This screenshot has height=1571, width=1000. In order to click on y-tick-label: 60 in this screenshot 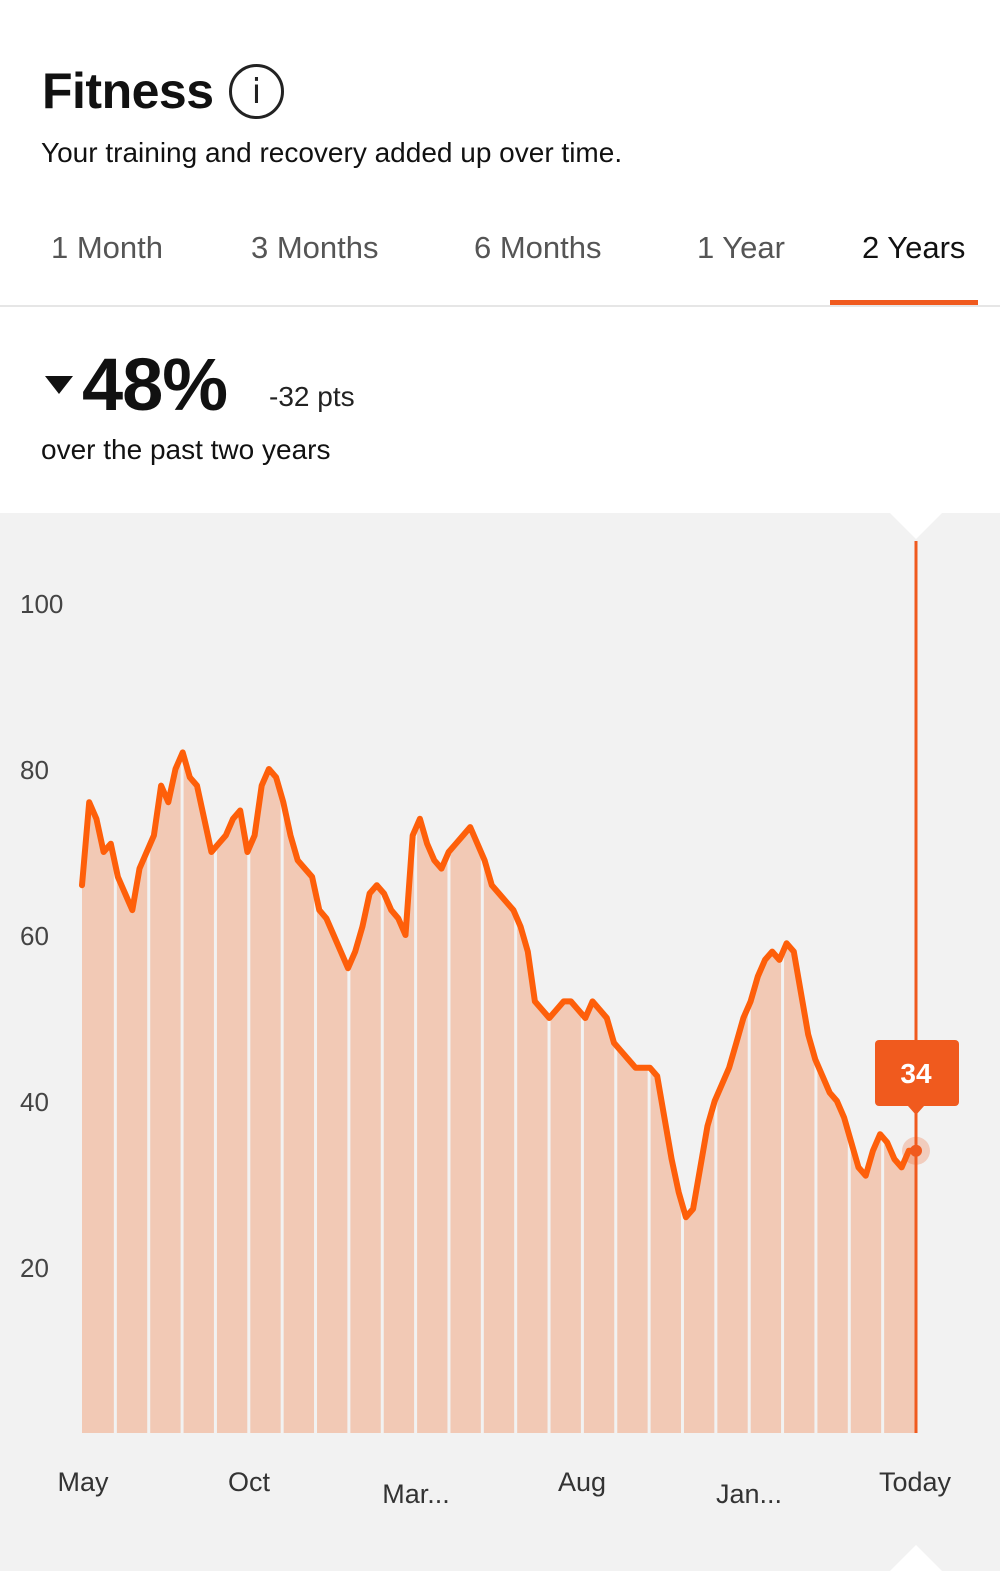, I will do `click(34, 936)`.